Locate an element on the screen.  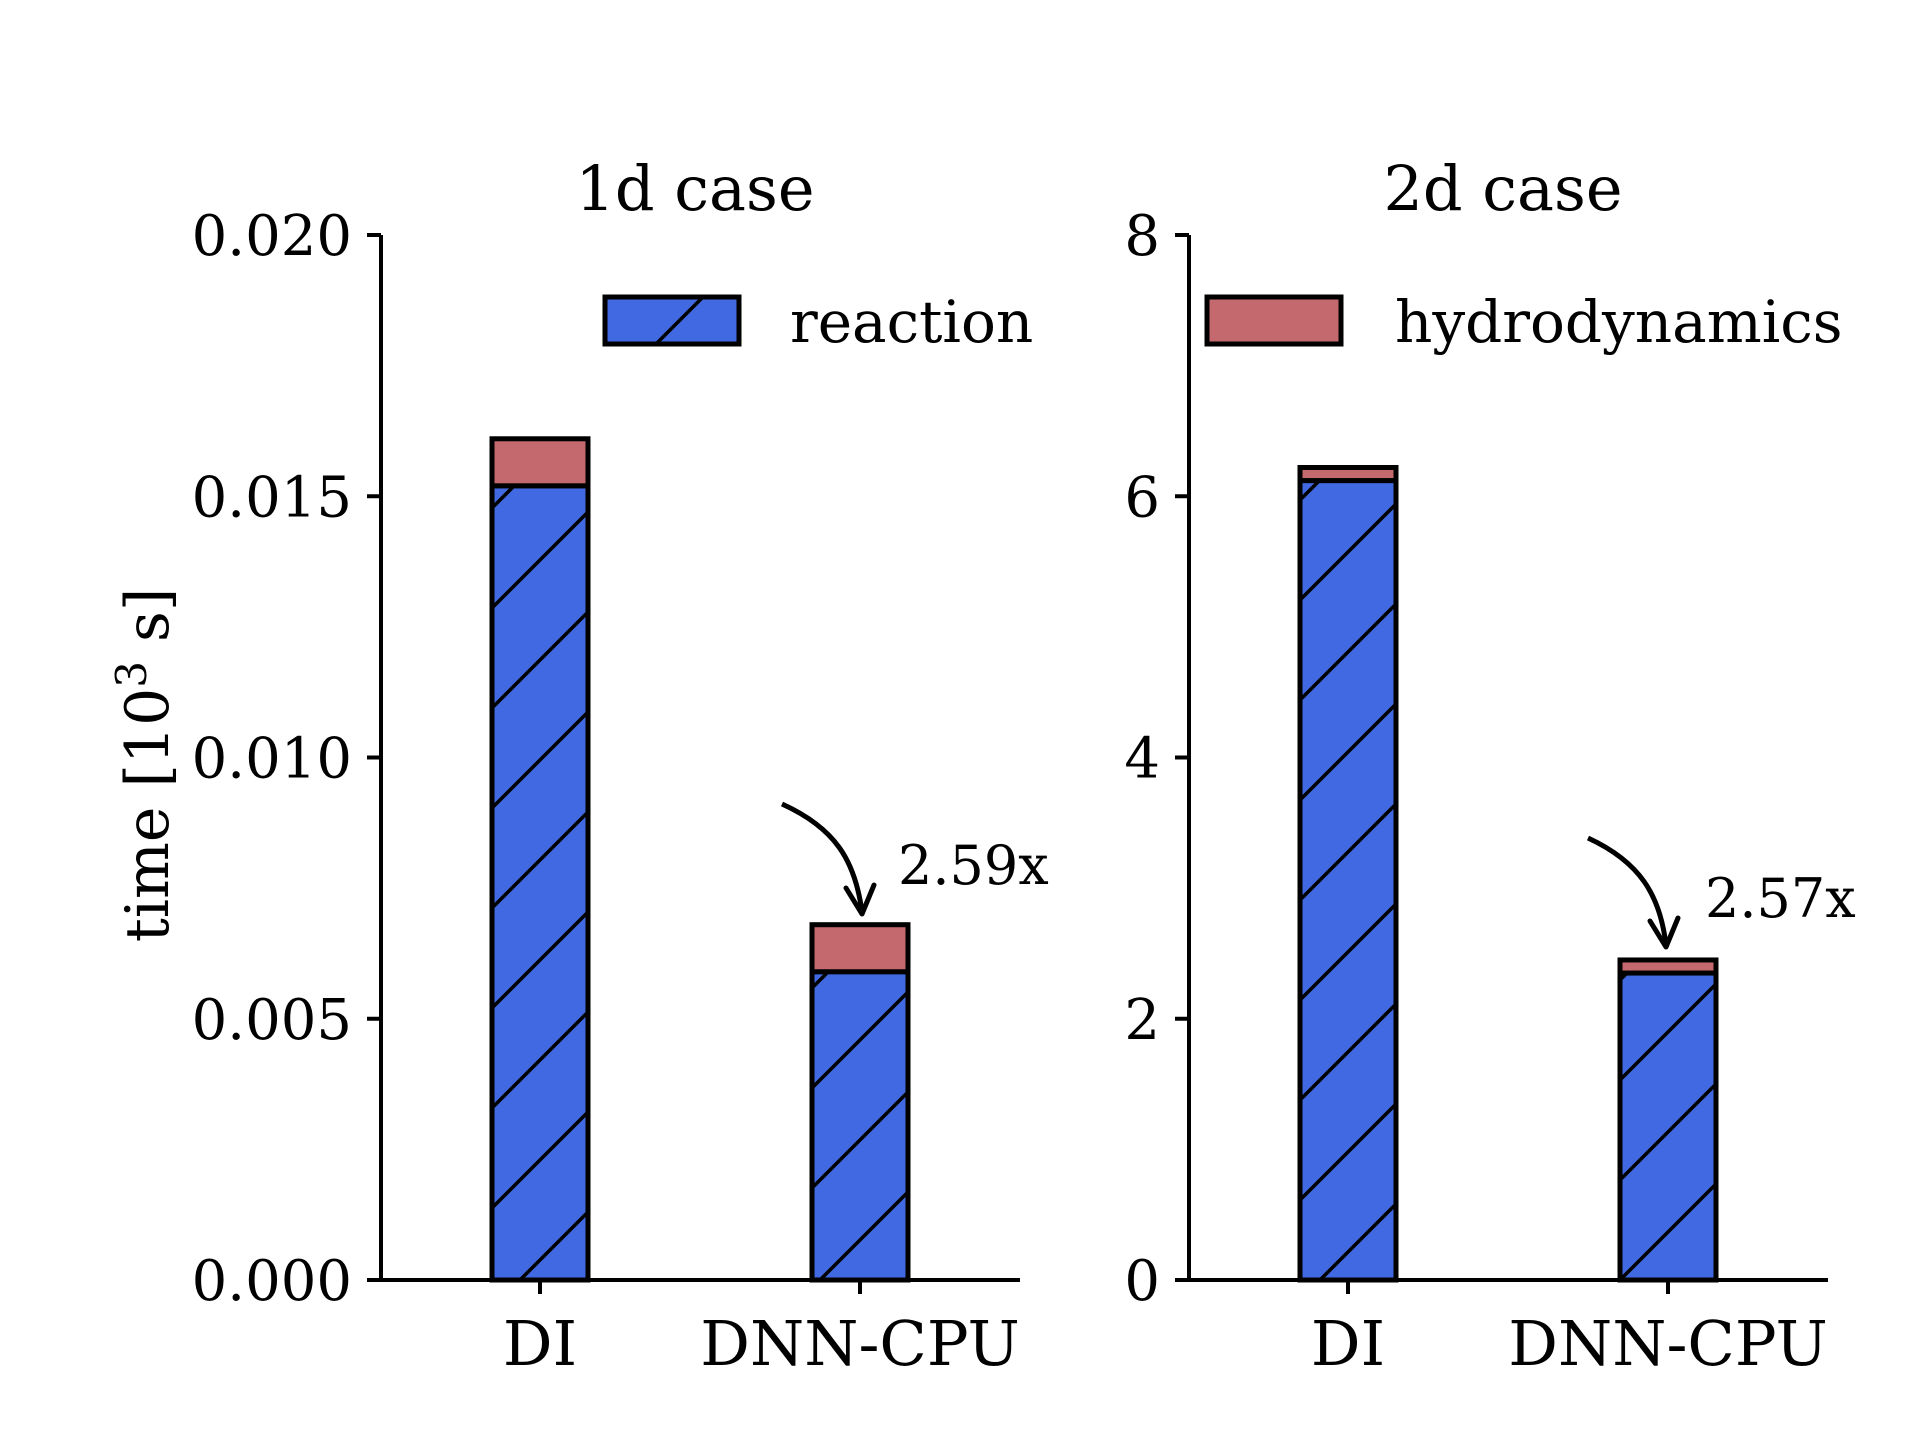
bar-1d-di-reaction is located at coordinates (540, 883).